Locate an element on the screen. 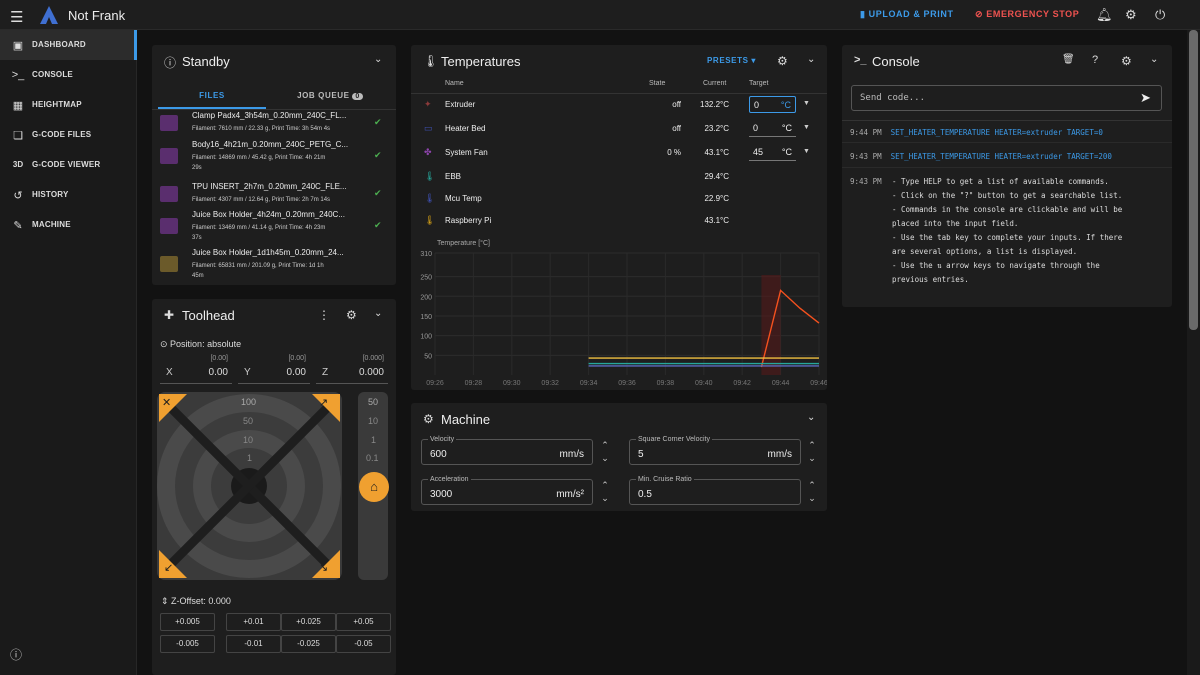 This screenshot has width=1200, height=675. z-step-0-1: 0.1 is located at coordinates (372, 458).